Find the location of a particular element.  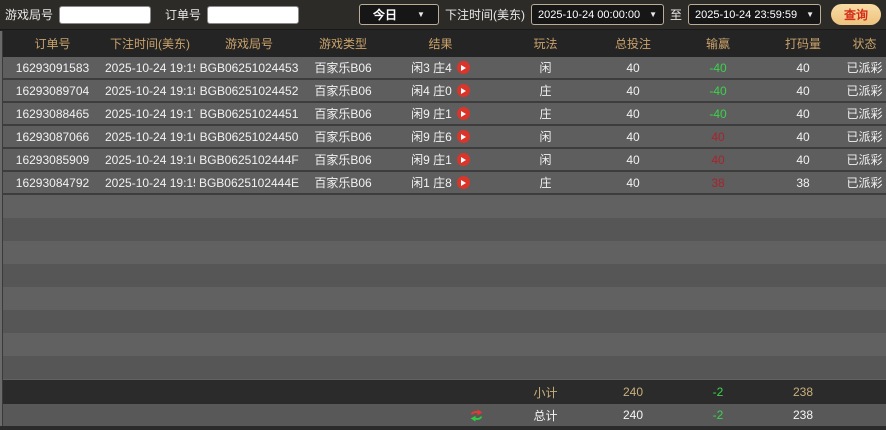

result-text: 闲4 庄0 is located at coordinates (431, 91).